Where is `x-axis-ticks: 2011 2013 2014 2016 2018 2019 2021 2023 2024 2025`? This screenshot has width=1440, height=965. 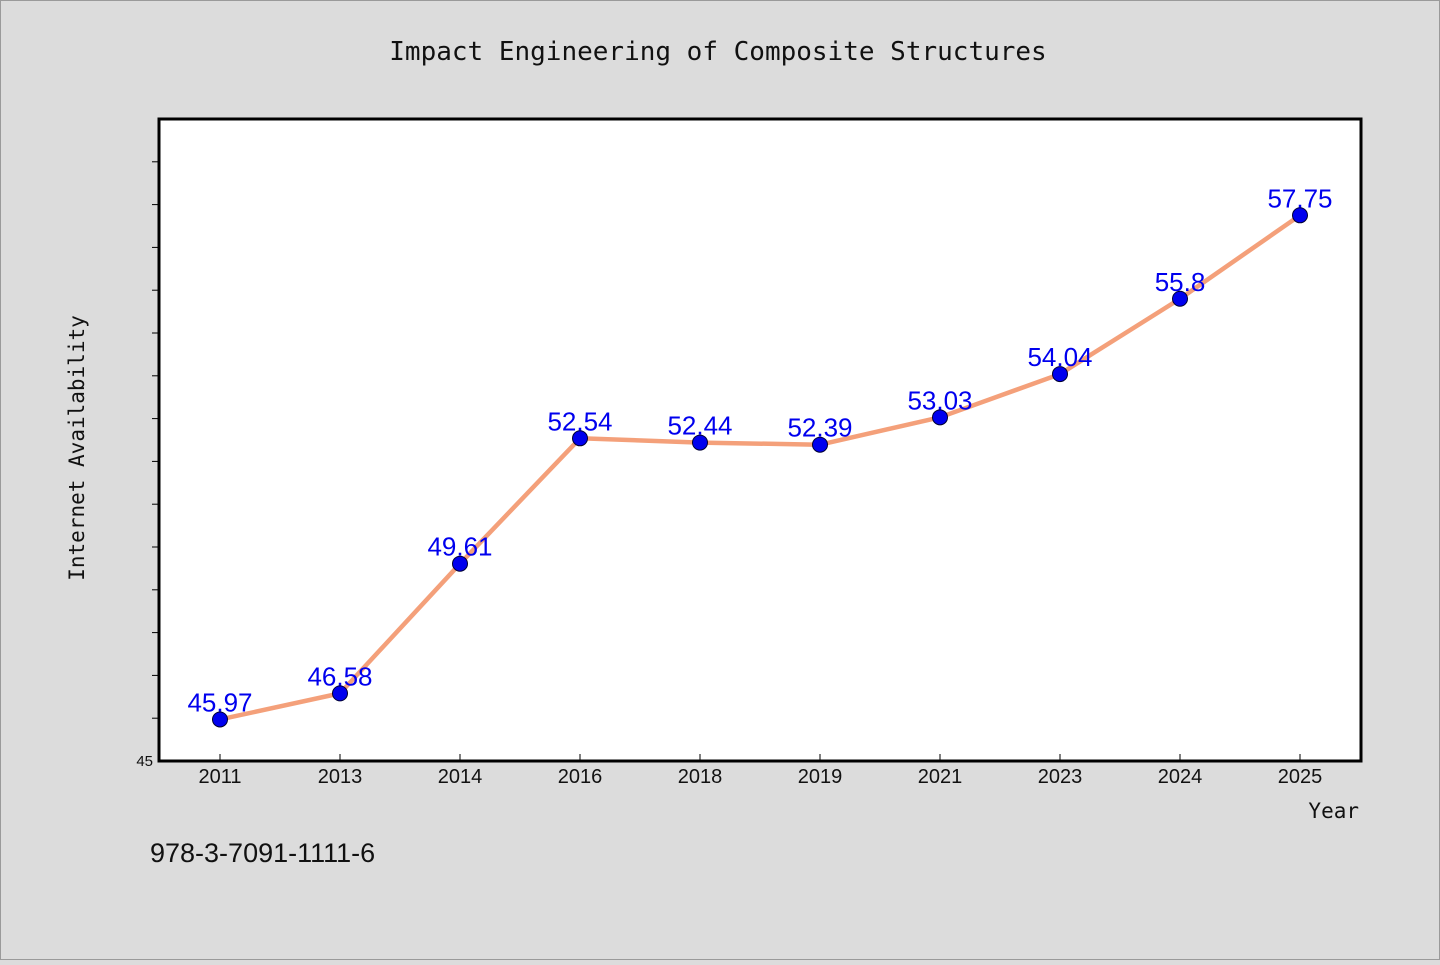 x-axis-ticks: 2011 2013 2014 2016 2018 2019 2021 2023 2024 2025 is located at coordinates (760, 771).